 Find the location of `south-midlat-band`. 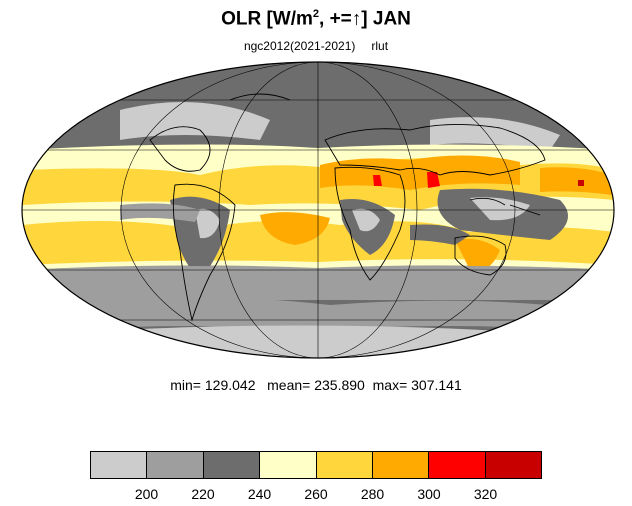

south-midlat-band is located at coordinates (330, 313).